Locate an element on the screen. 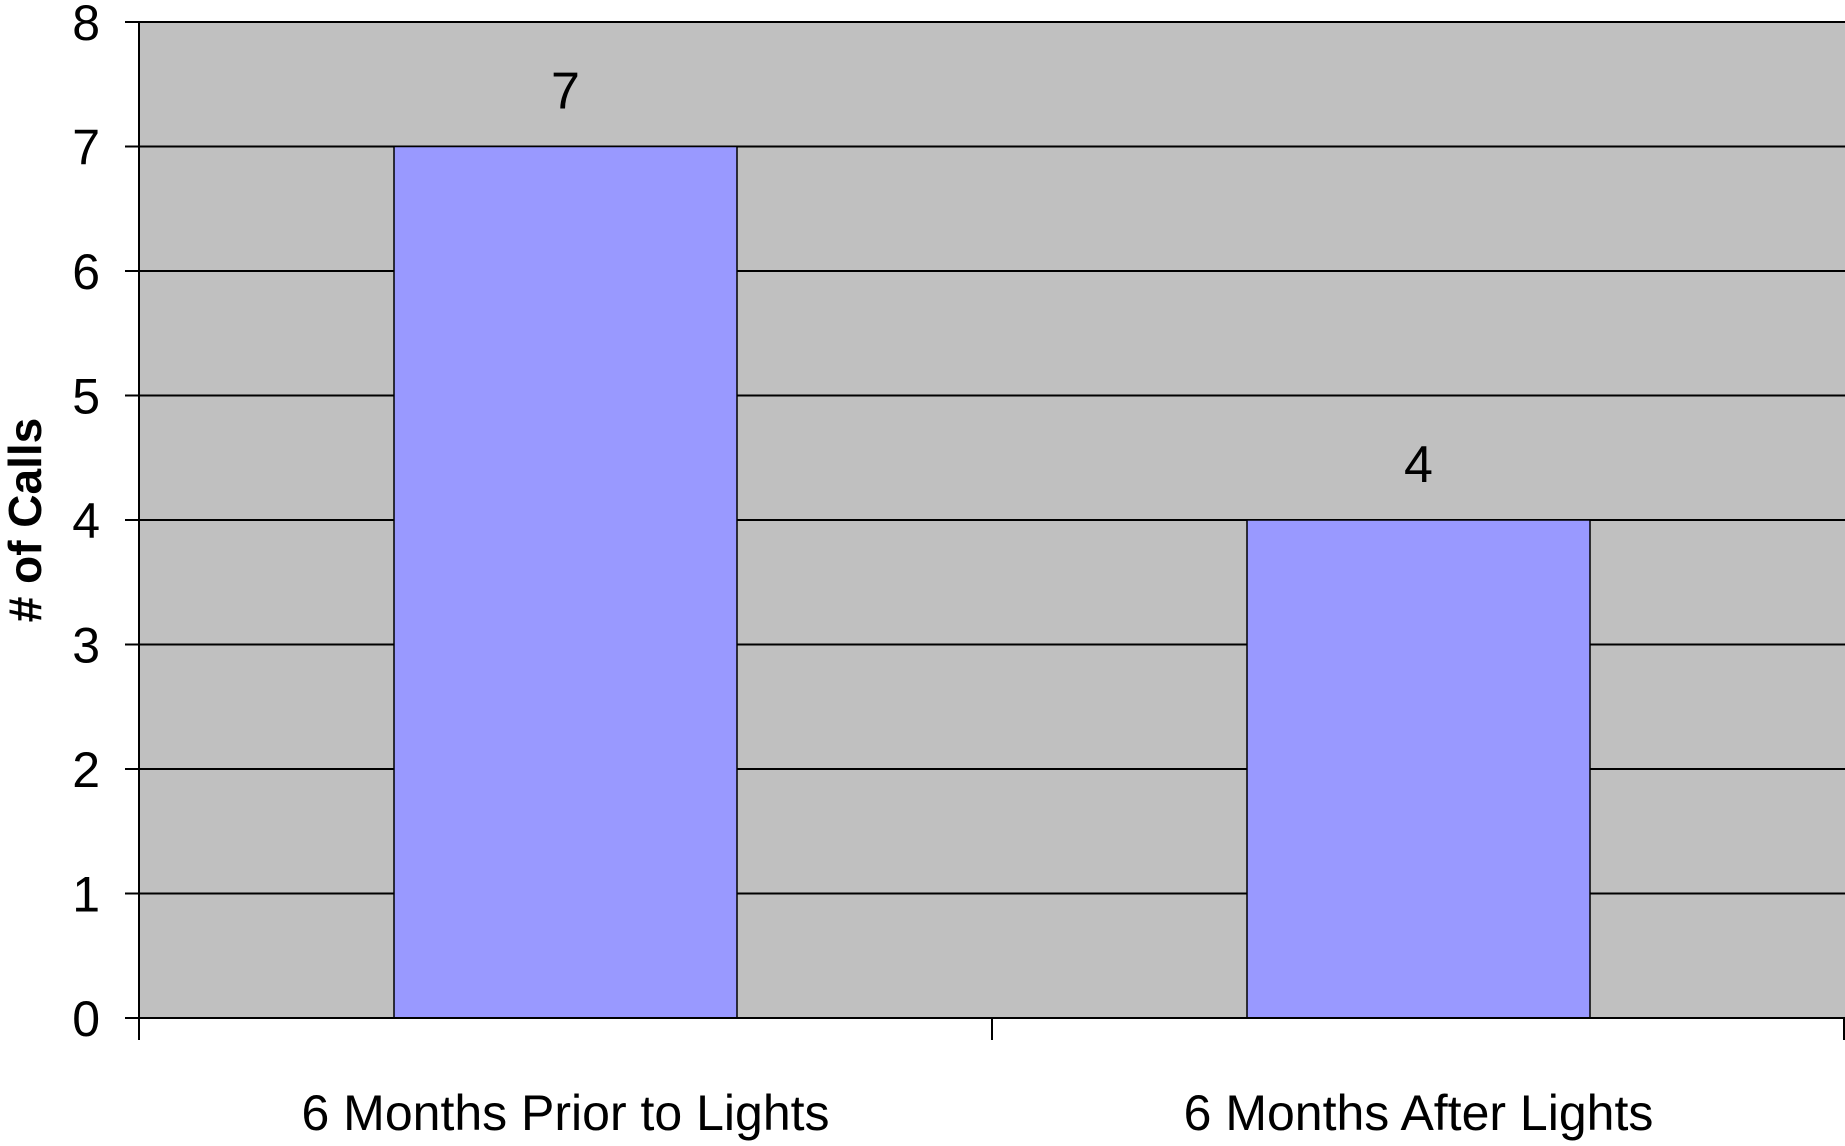  y-tick-label: 4 is located at coordinates (86, 521).